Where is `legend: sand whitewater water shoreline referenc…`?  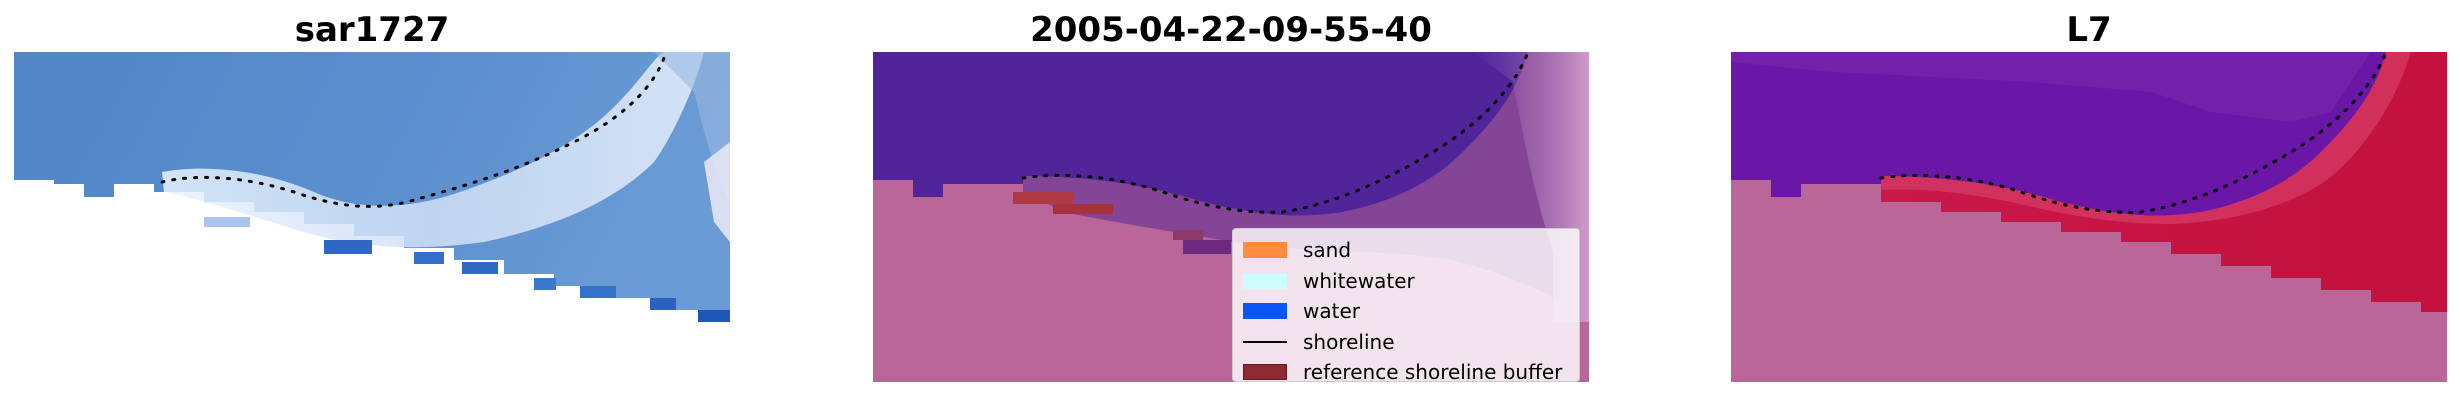
legend: sand whitewater water shoreline referenc… is located at coordinates (1406, 306).